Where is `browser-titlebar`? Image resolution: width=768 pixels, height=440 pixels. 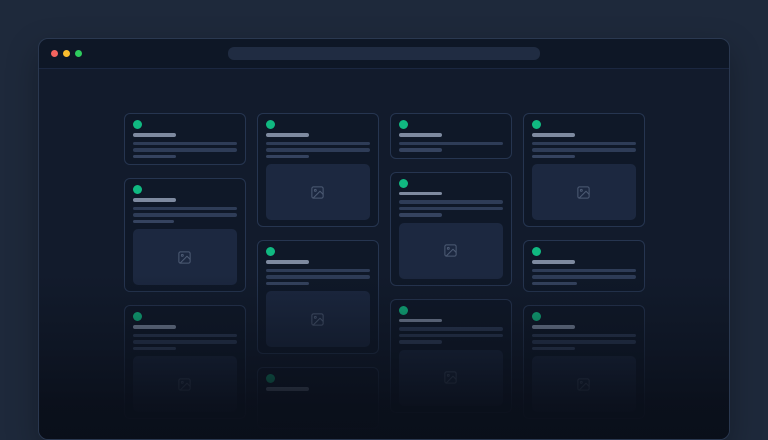
browser-titlebar is located at coordinates (384, 54).